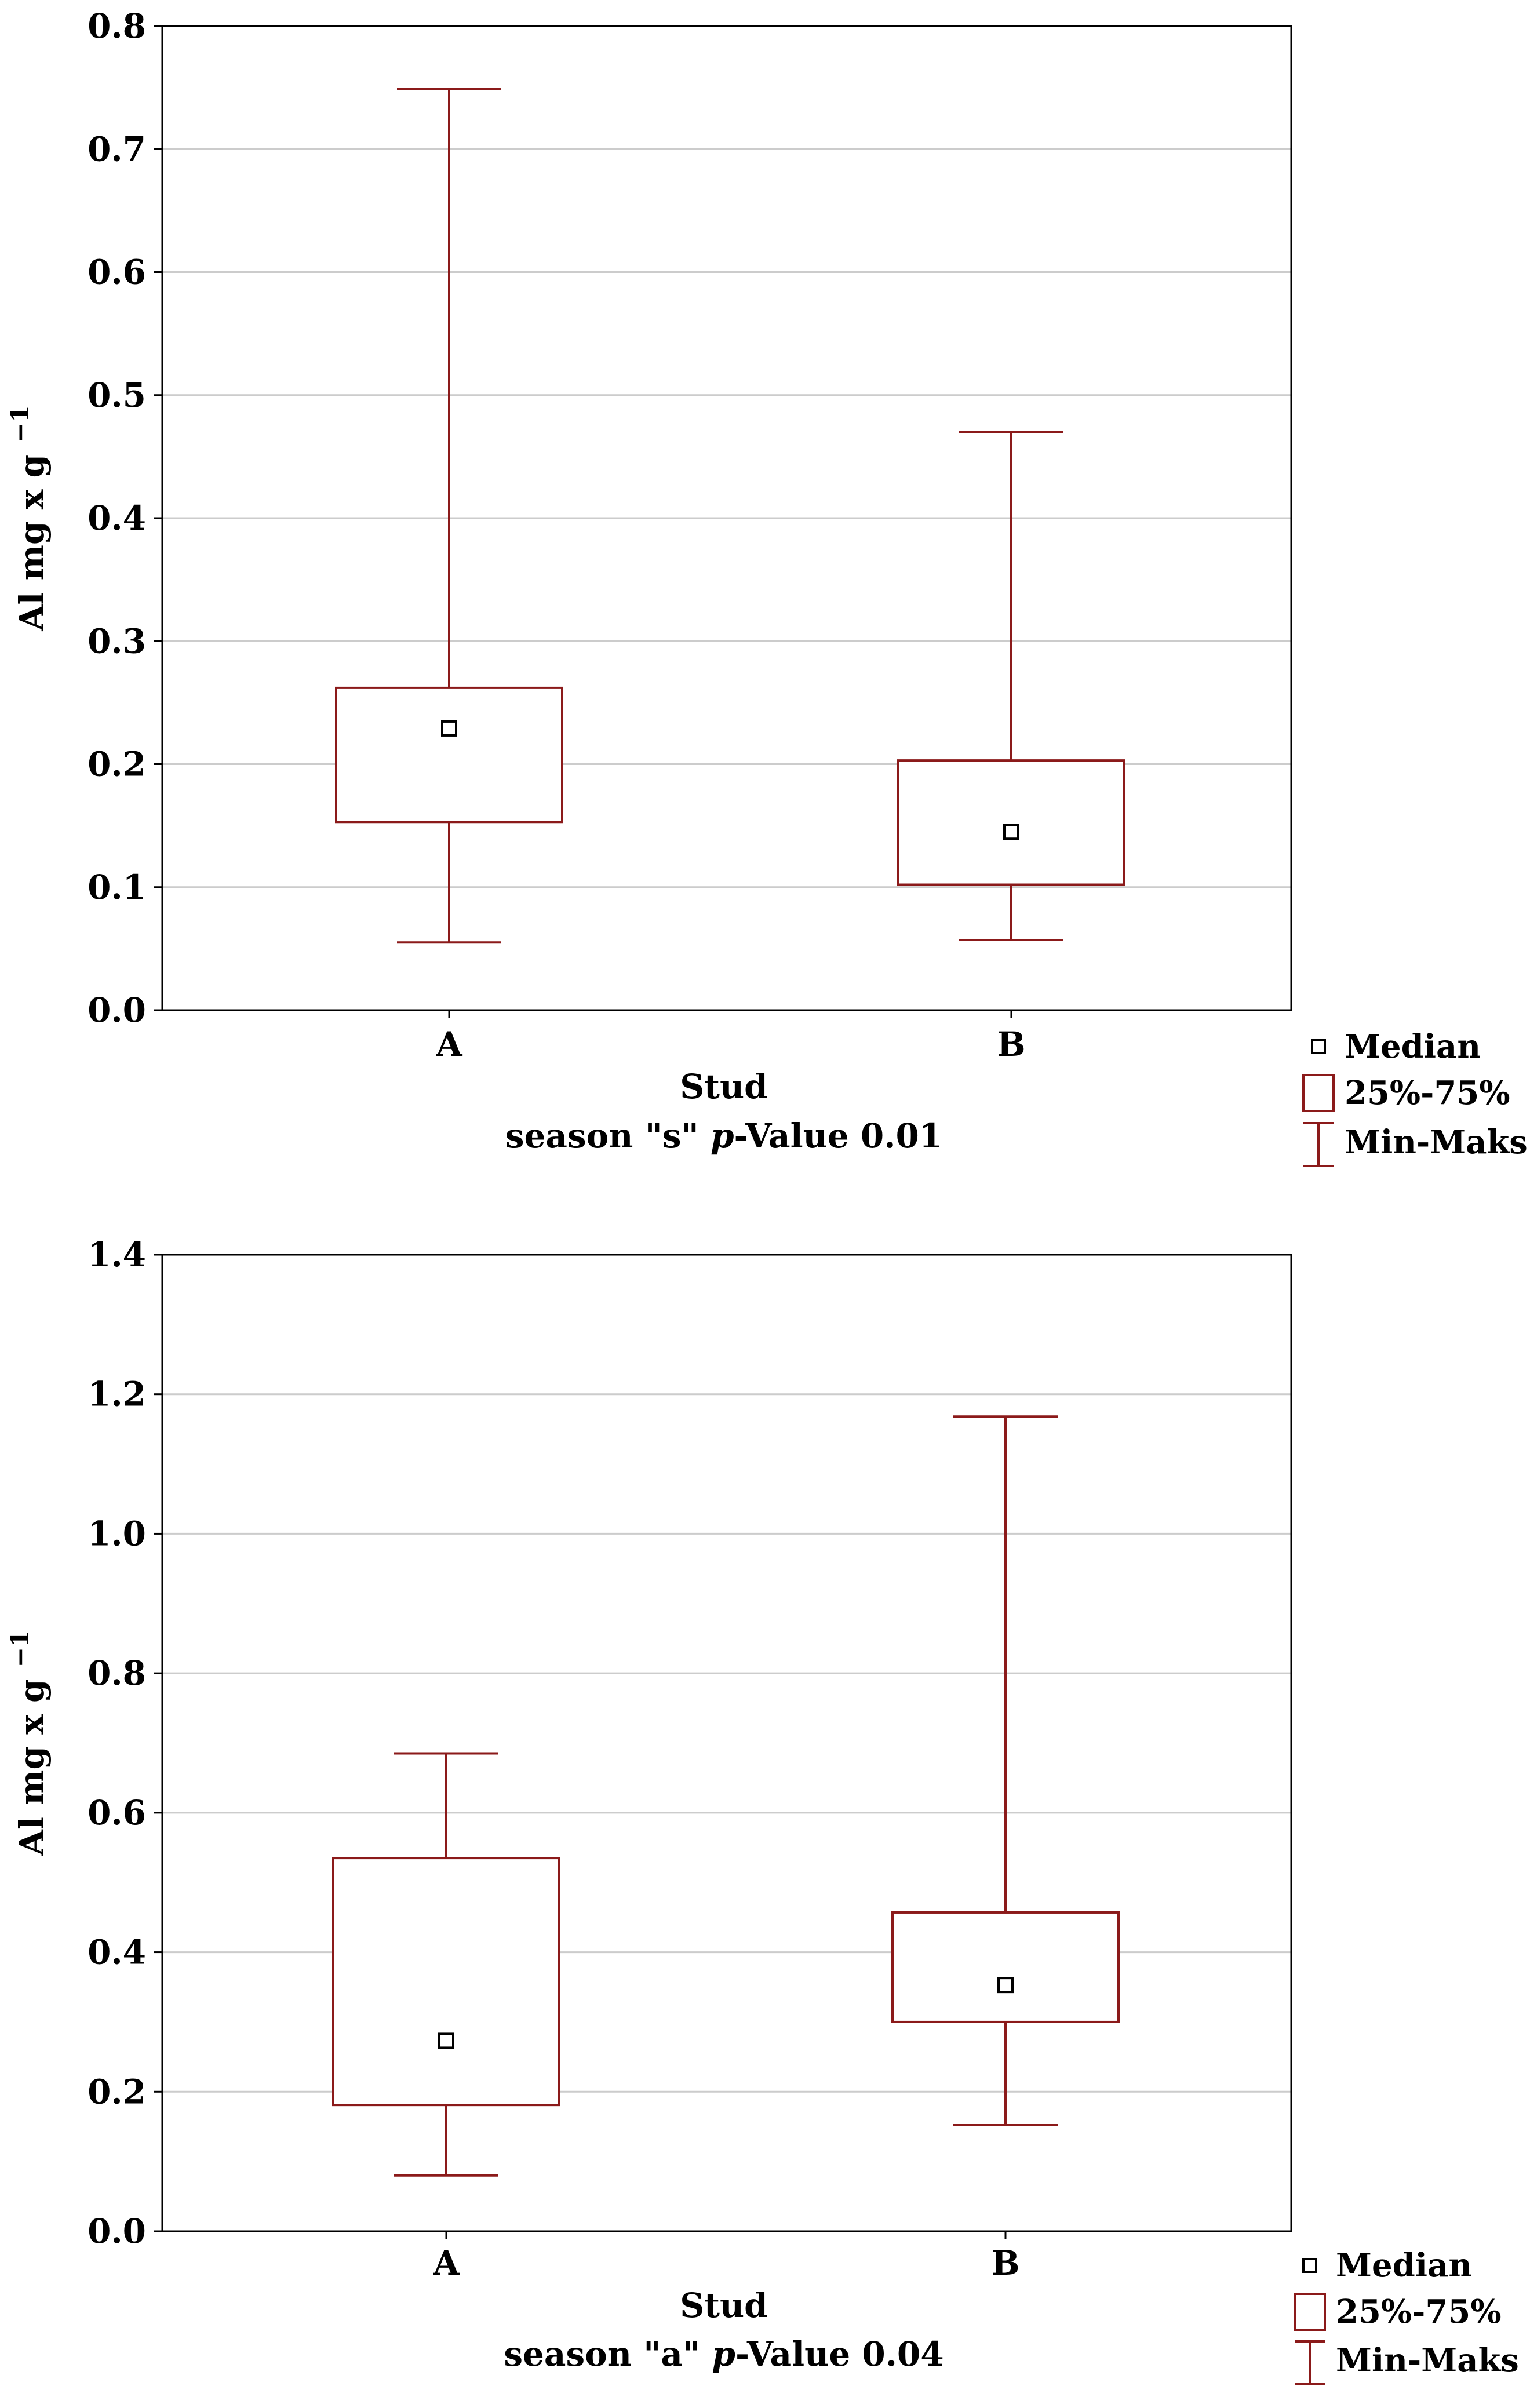 The width and height of the screenshot is (1530, 2408). What do you see at coordinates (117, 1394) in the screenshot?
I see `y-tick-label: 1.2` at bounding box center [117, 1394].